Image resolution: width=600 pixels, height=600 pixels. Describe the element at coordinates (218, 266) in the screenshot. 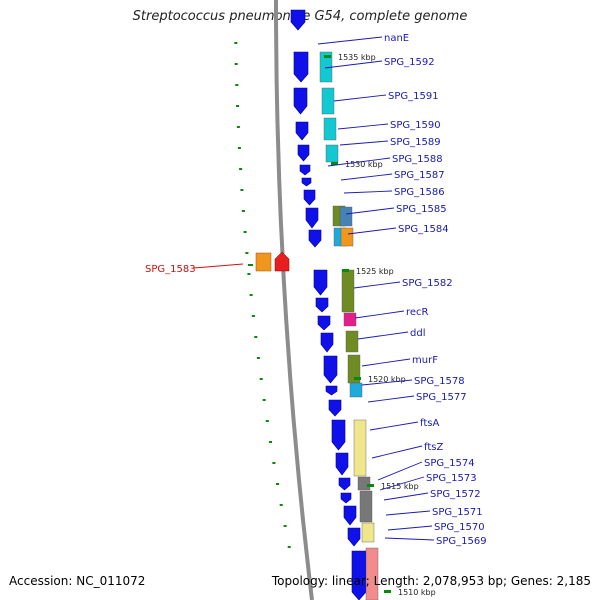

I see `highlighted-gene-leader` at that location.